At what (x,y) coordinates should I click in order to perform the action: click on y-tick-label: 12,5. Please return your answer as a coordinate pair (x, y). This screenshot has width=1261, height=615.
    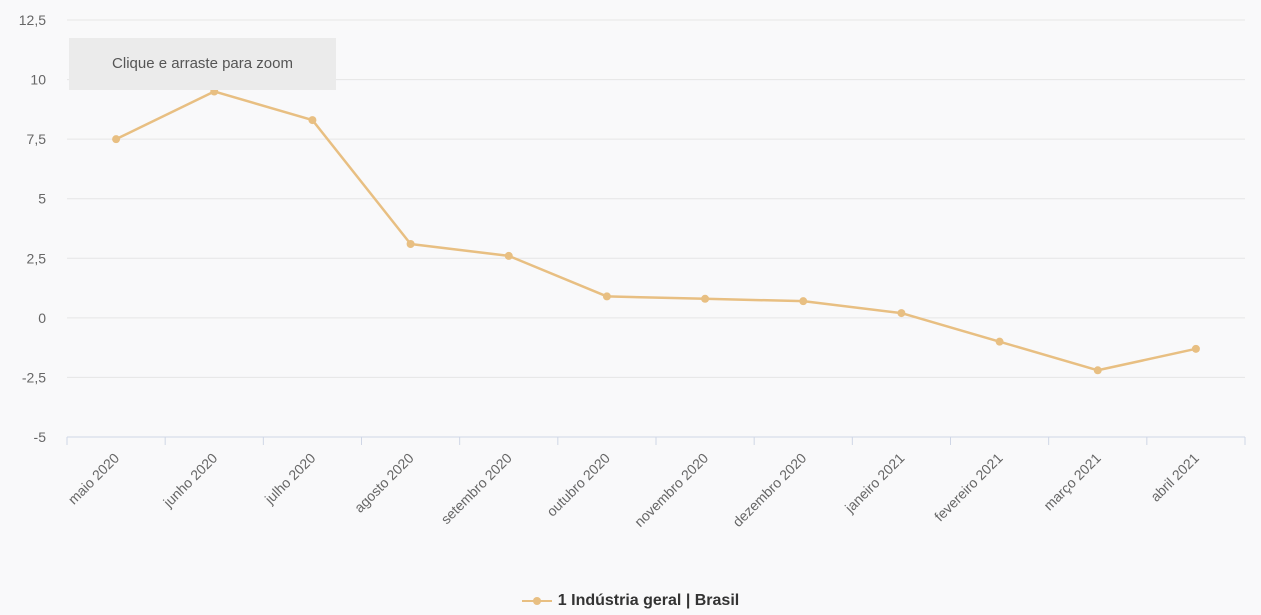
    Looking at the image, I should click on (32, 20).